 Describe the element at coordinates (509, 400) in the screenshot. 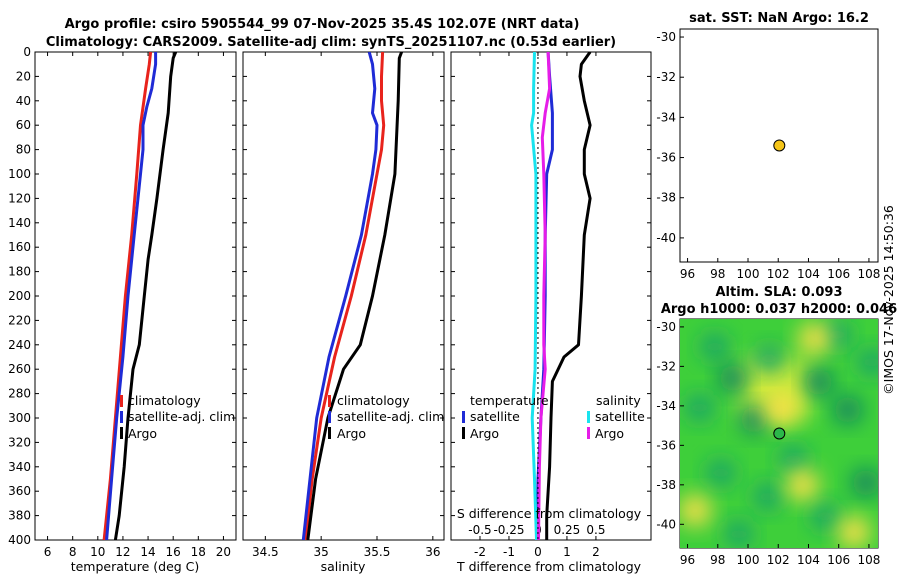

I see `legend-heading-temperature: temperature` at that location.